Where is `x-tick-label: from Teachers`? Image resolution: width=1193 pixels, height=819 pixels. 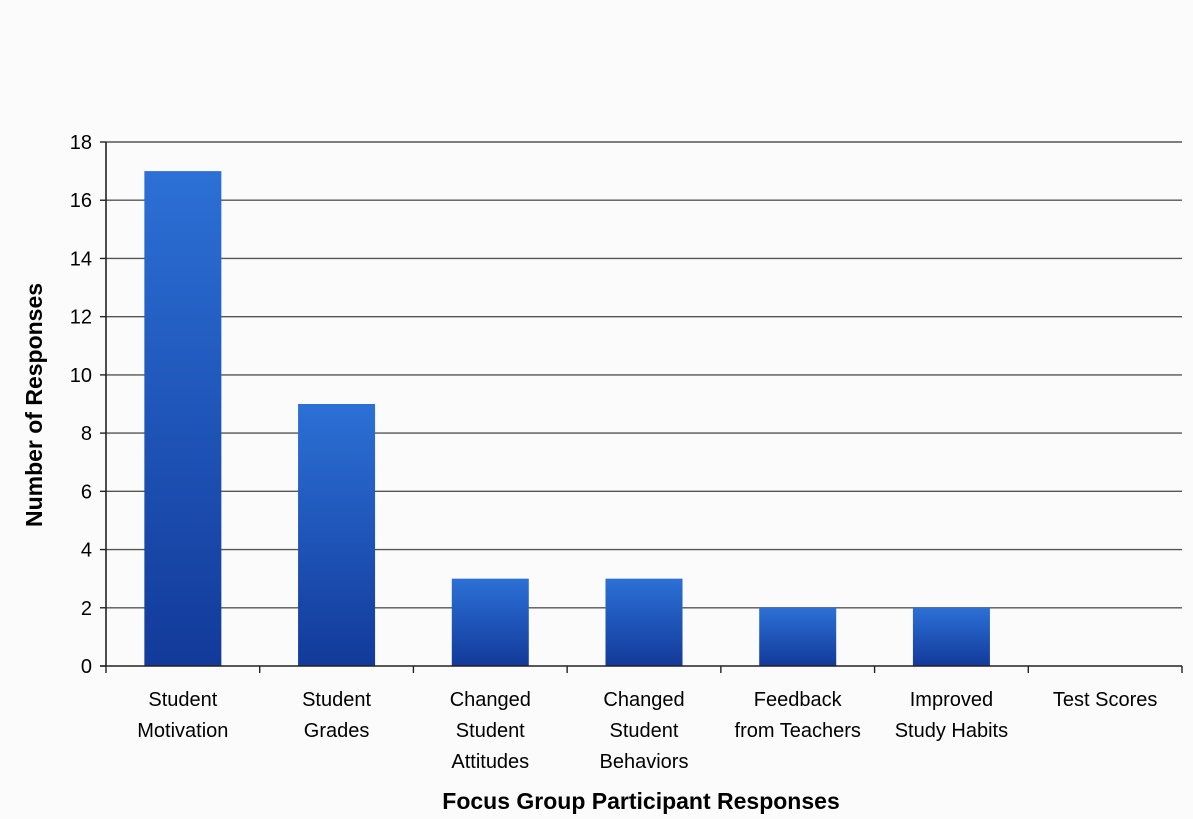
x-tick-label: from Teachers is located at coordinates (798, 731).